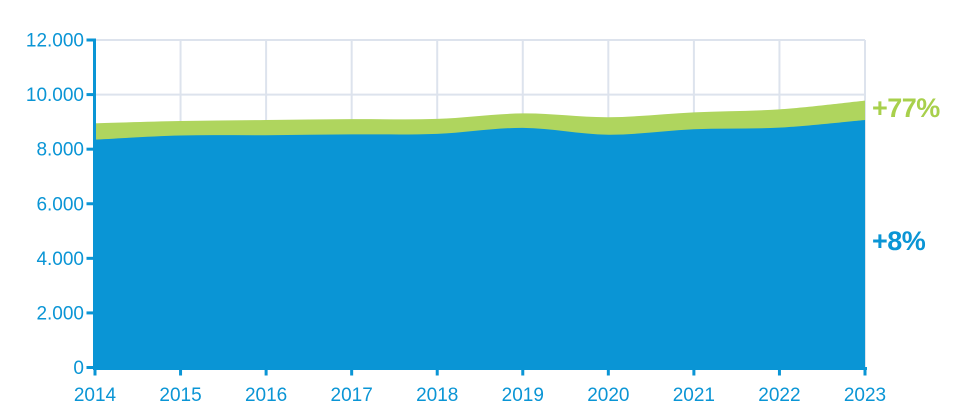 The image size is (958, 417). I want to click on x-tick-label: 2015, so click(180, 395).